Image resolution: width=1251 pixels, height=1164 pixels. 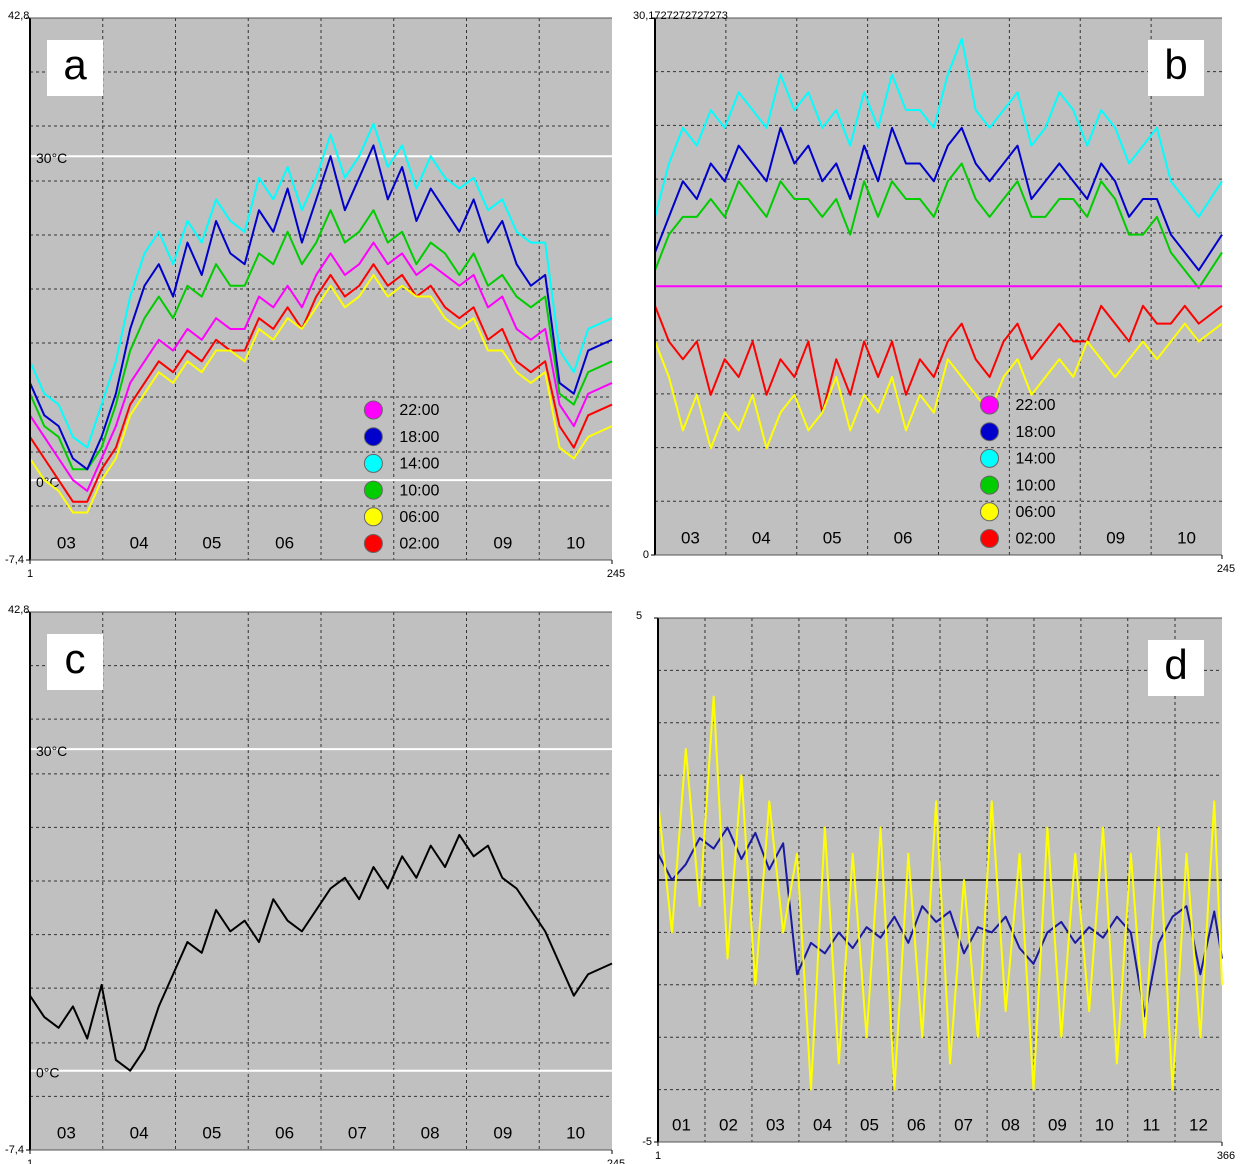 I want to click on month-label: 12, so click(x=1198, y=1124).